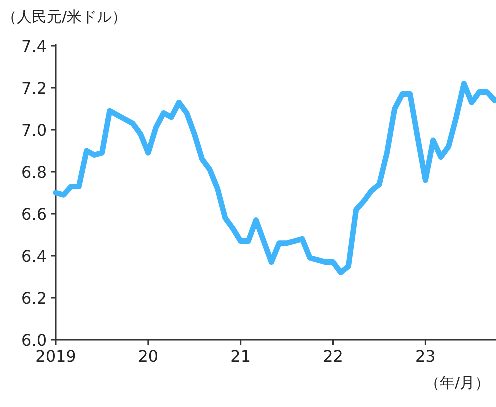  I want to click on ytick: 6.6, so click(34, 214).